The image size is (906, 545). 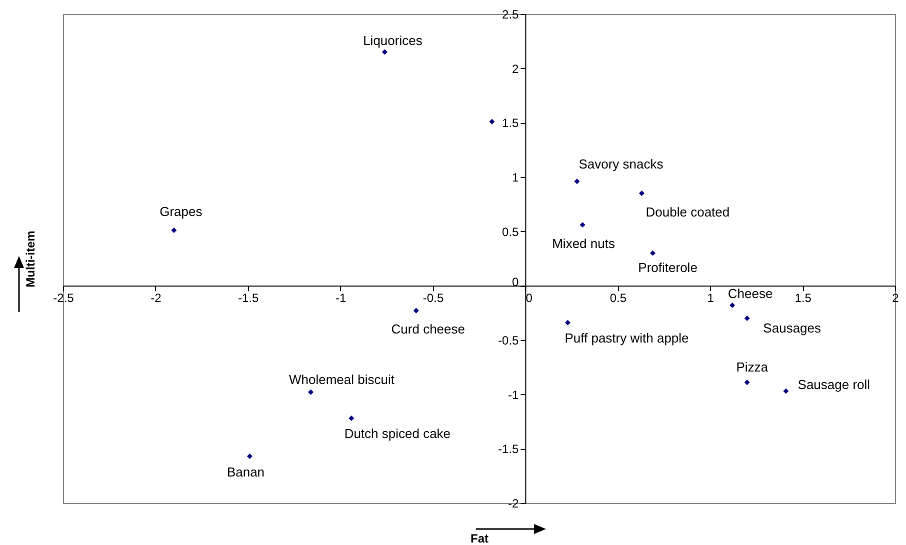 What do you see at coordinates (514, 395) in the screenshot?
I see `y-tick-label: -1` at bounding box center [514, 395].